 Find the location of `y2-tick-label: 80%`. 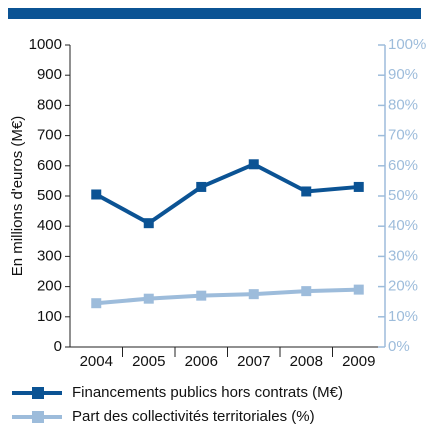

y2-tick-label: 80% is located at coordinates (403, 104).